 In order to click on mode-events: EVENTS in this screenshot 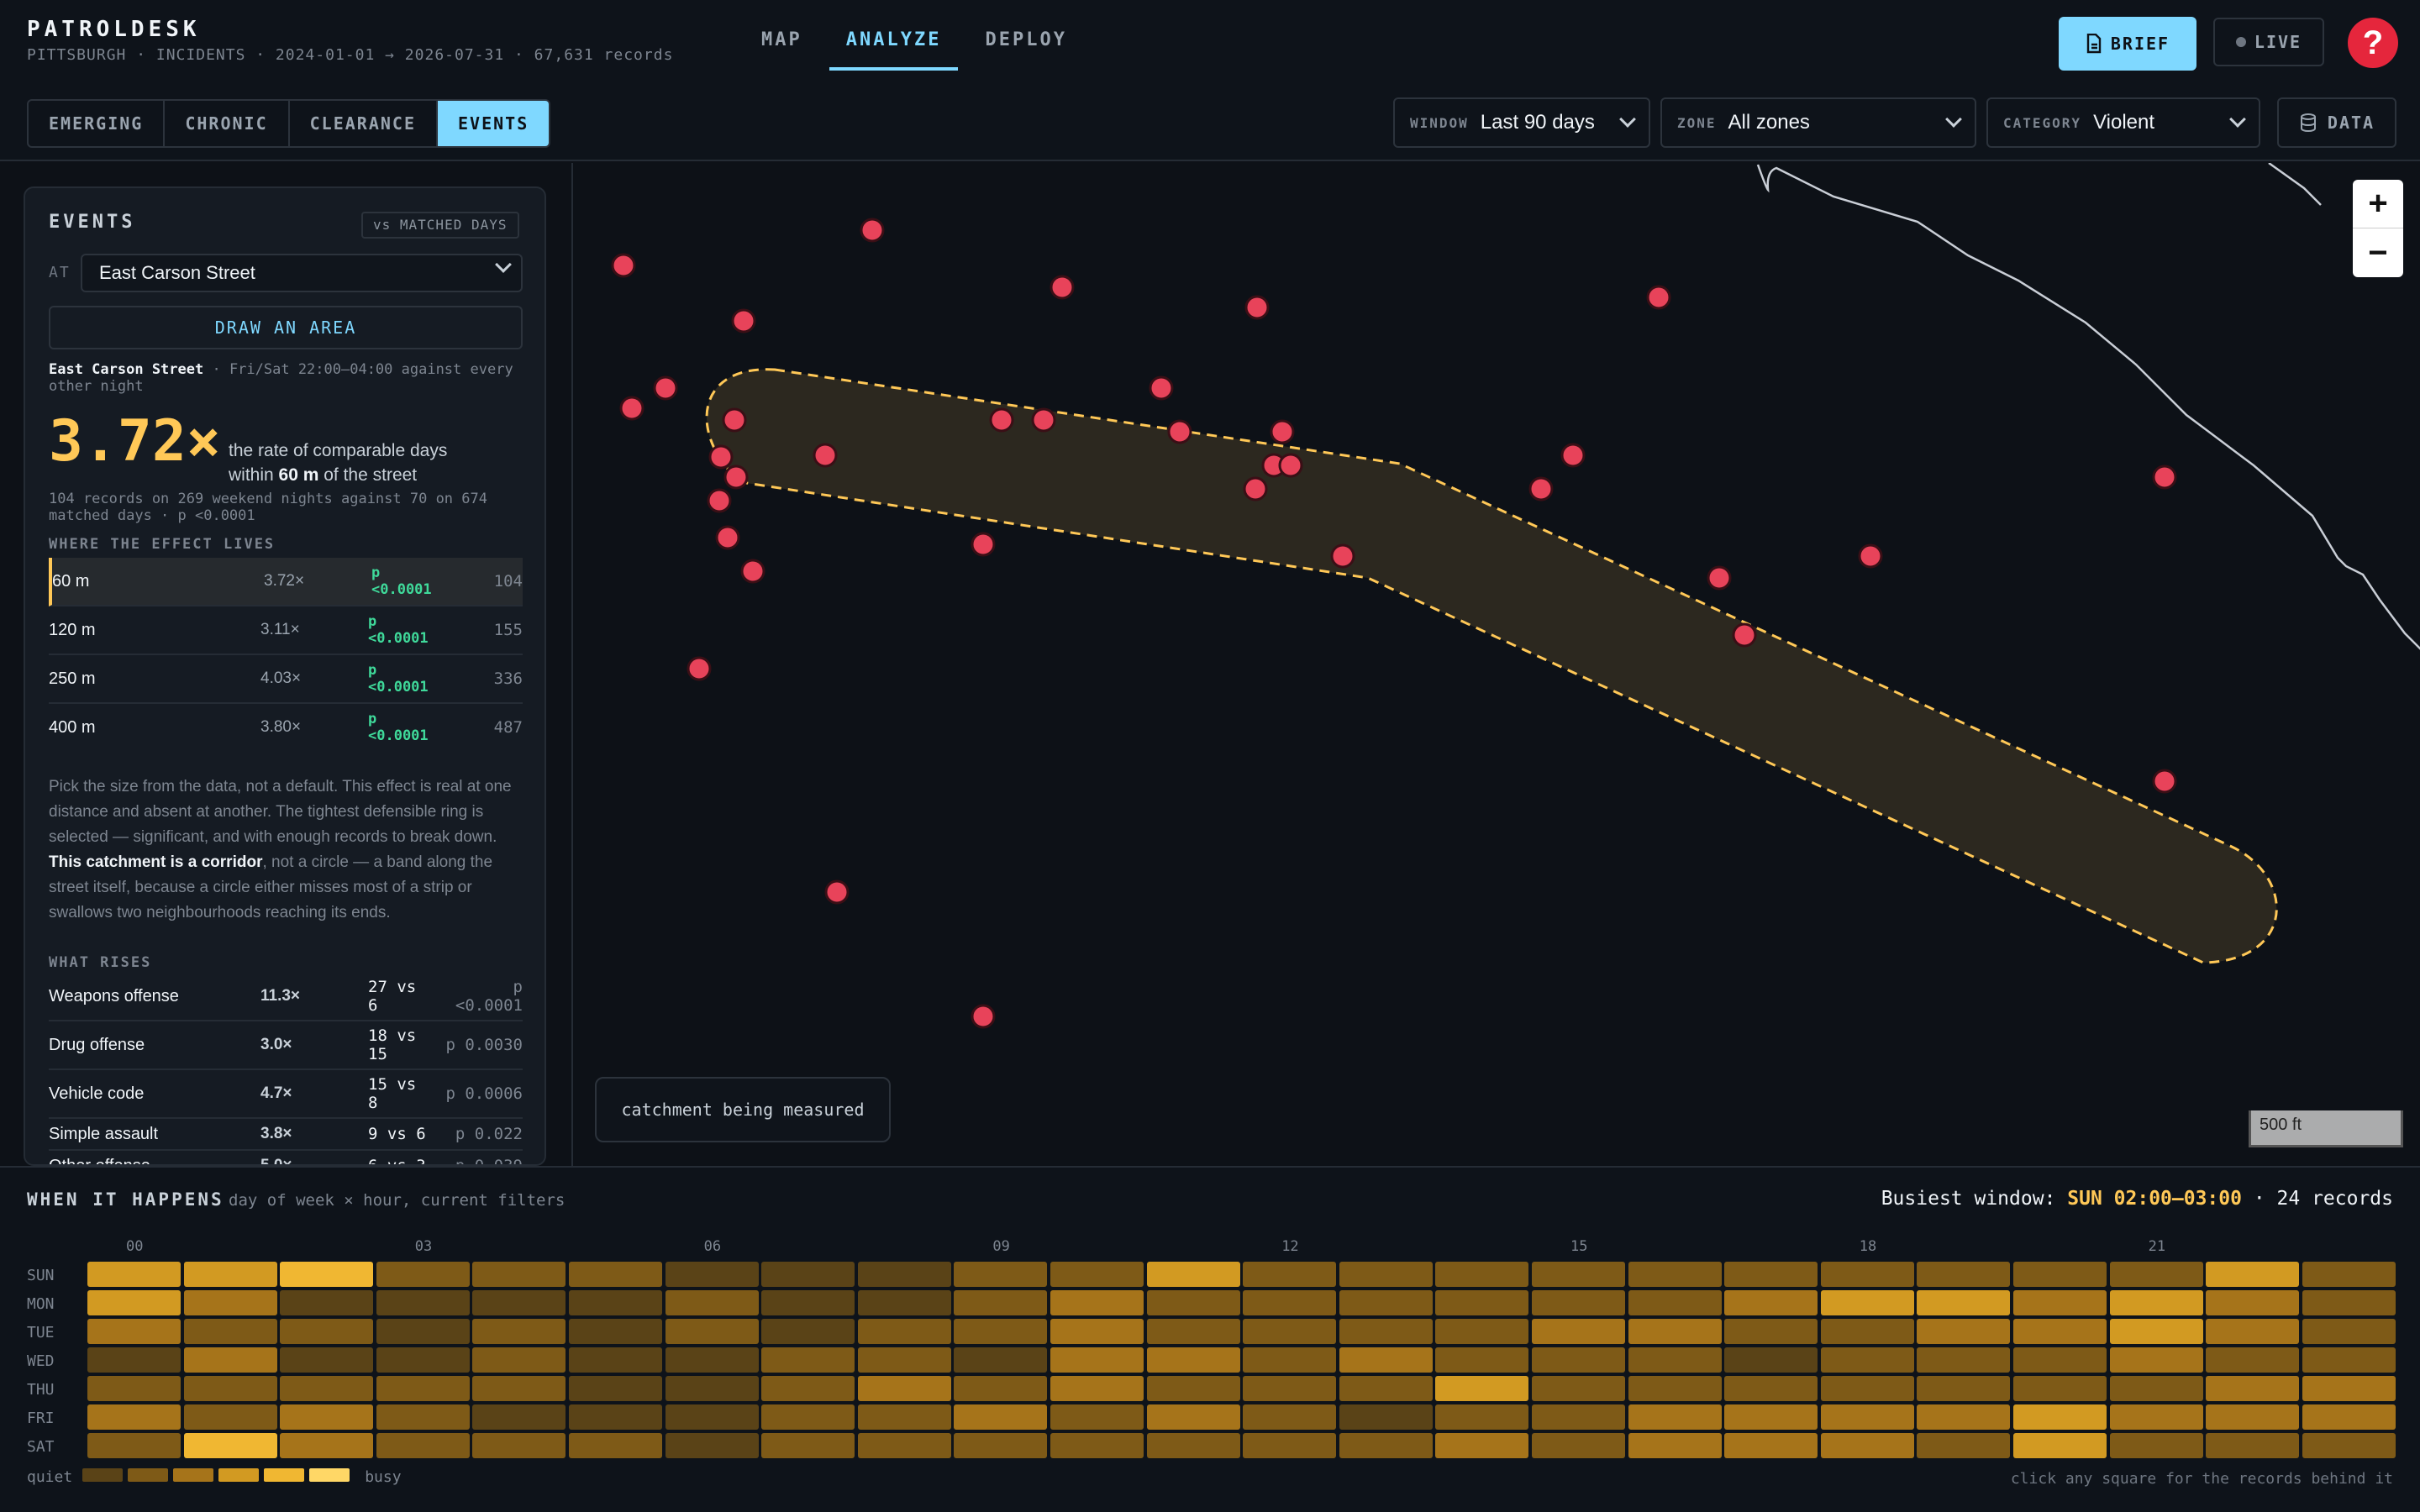, I will do `click(494, 123)`.